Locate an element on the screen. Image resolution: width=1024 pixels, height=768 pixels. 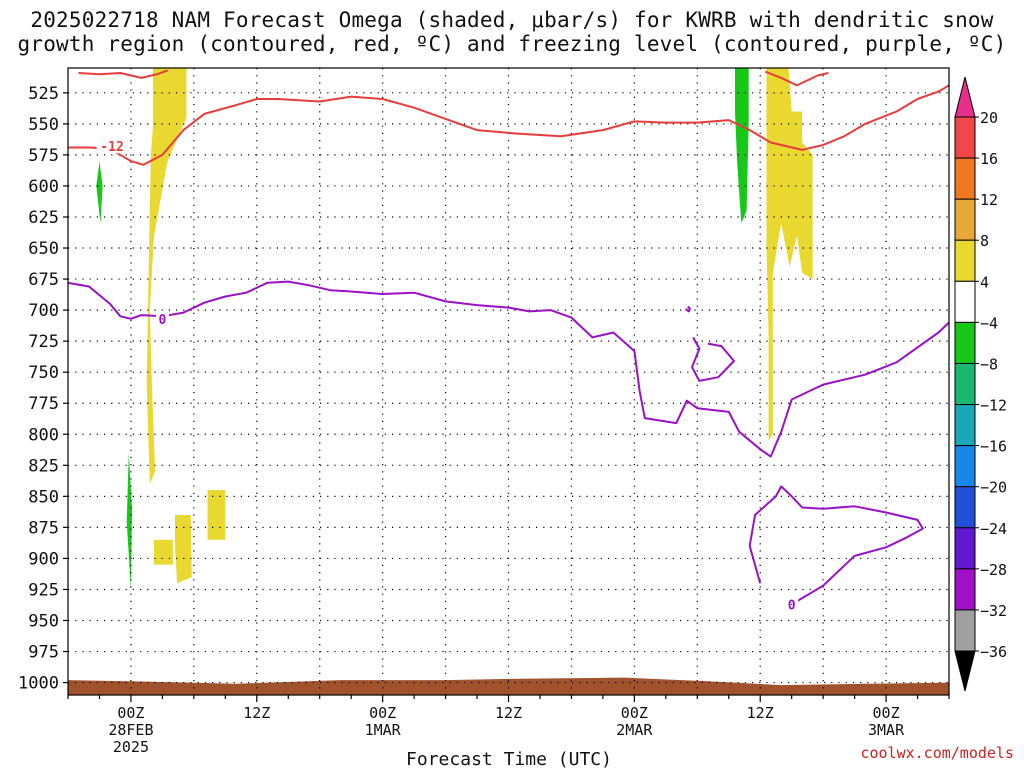
y-tick-label-525: 525 is located at coordinates (43, 94).